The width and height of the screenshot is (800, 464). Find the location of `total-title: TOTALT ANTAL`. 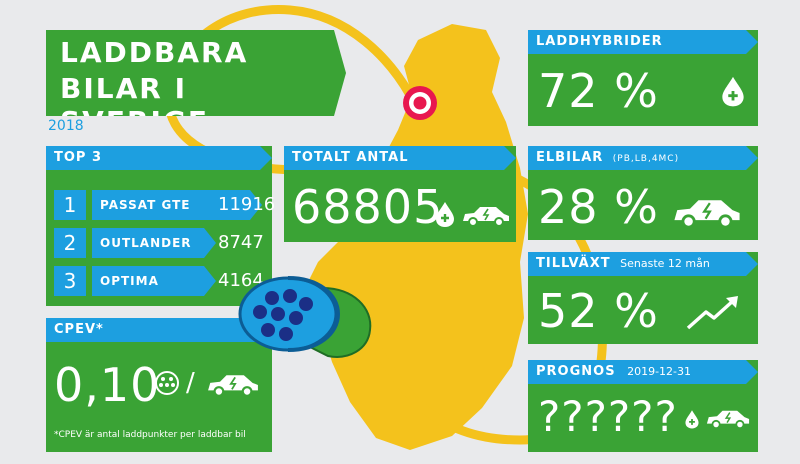

total-title: TOTALT ANTAL is located at coordinates (400, 158).